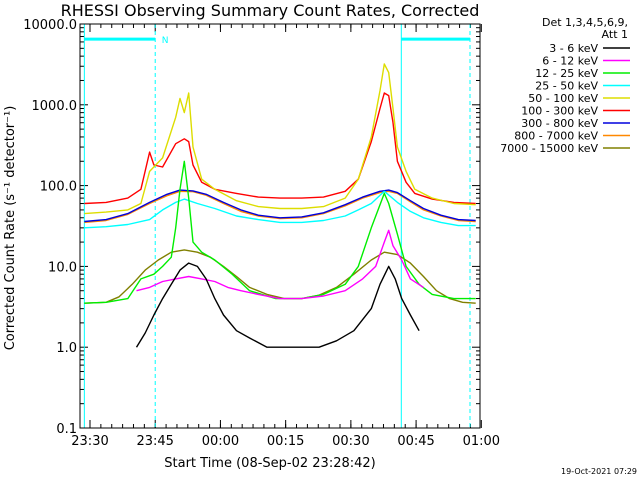  I want to click on annotation-label: N, so click(165, 41).